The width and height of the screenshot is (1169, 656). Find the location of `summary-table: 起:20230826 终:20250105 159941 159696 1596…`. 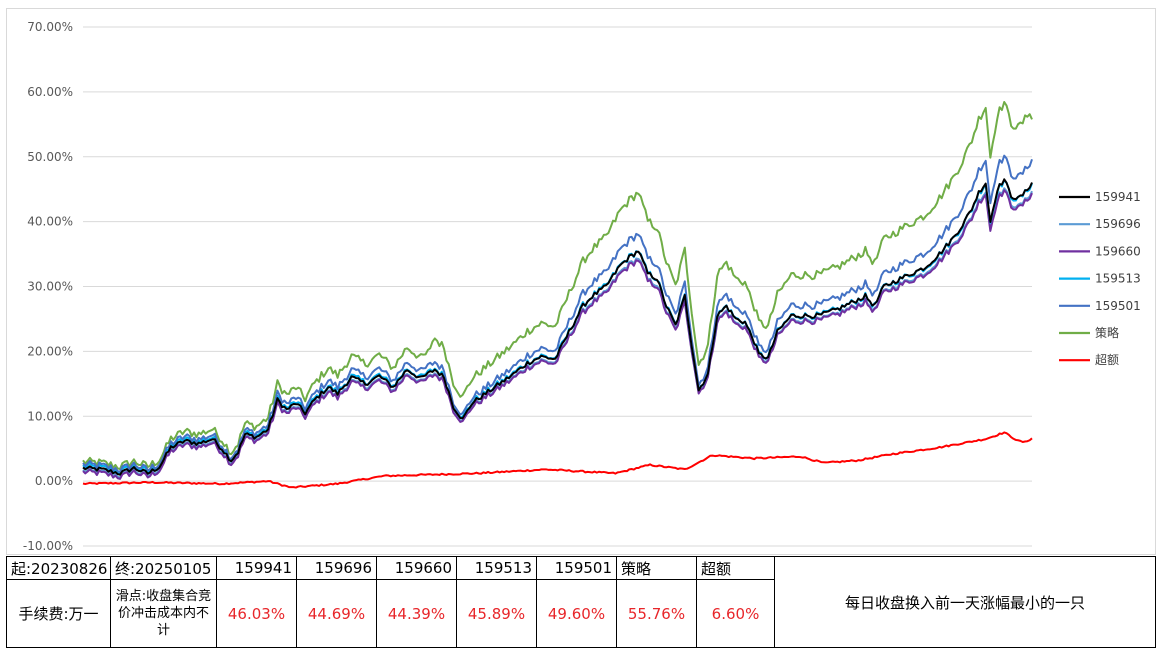

summary-table: 起:20230826 终:20250105 159941 159696 1596… is located at coordinates (581, 601).